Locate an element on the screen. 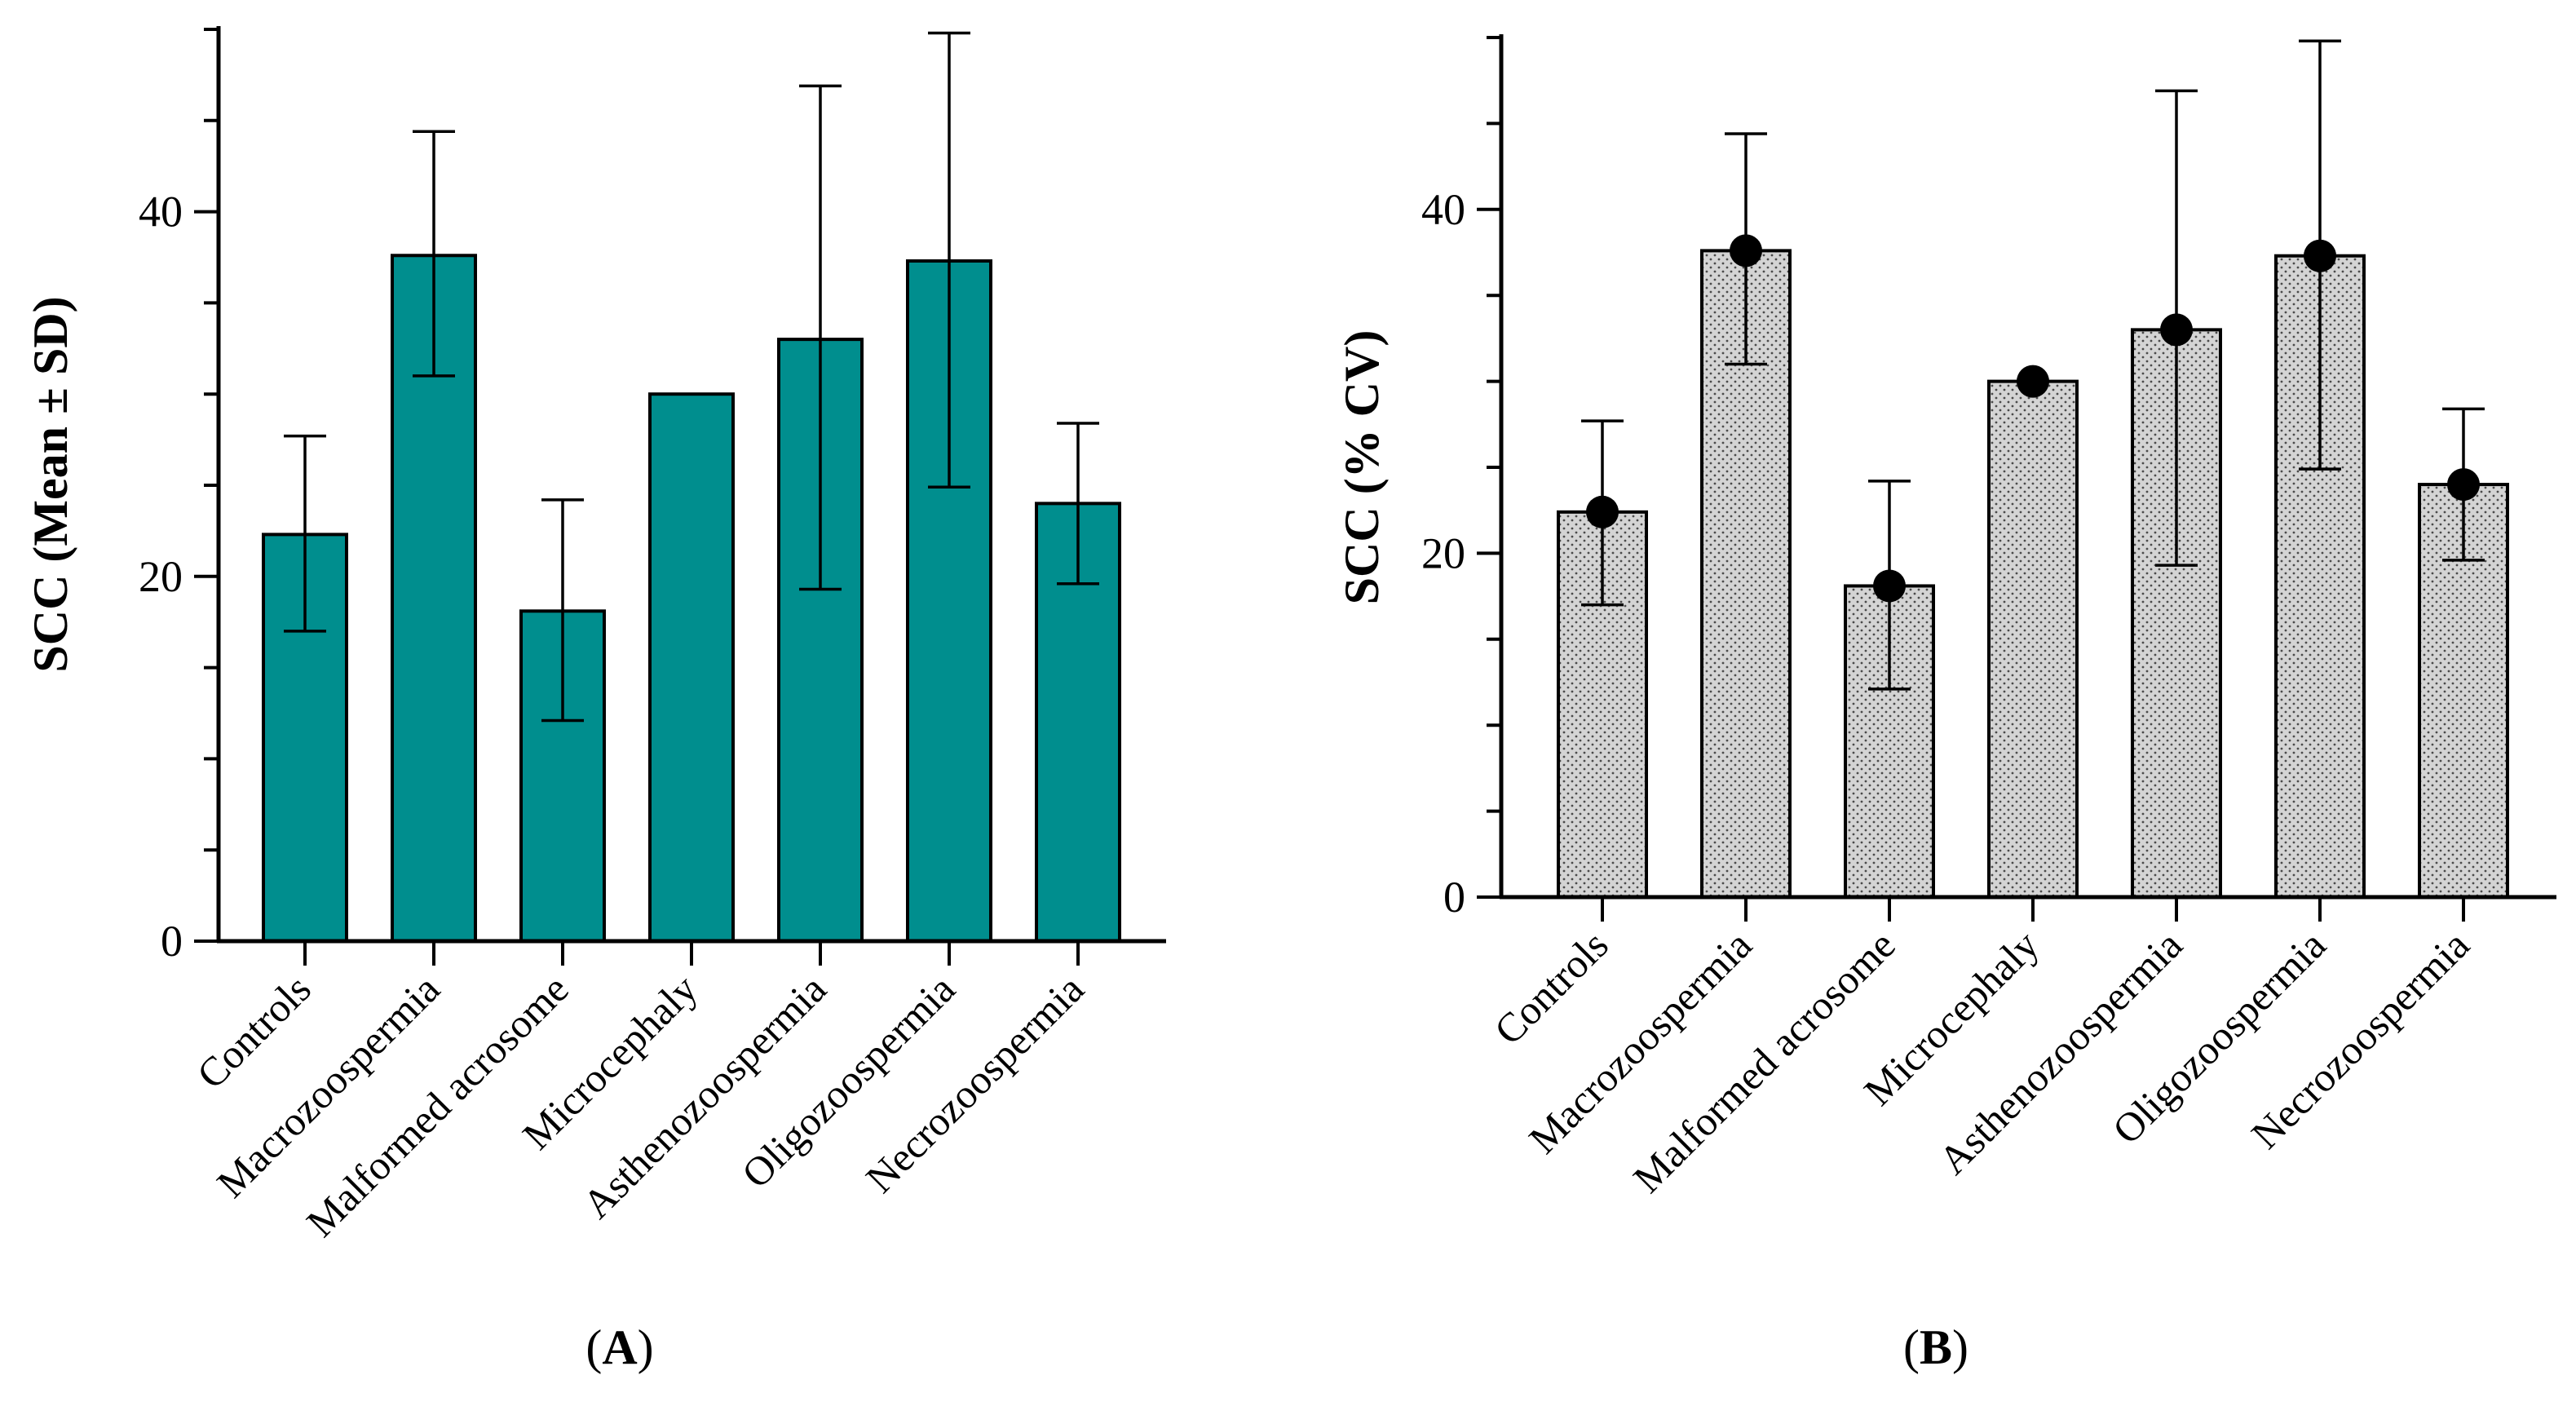 Image resolution: width=2576 pixels, height=1406 pixels. category-label: Necrozoospermia is located at coordinates (975, 1083).